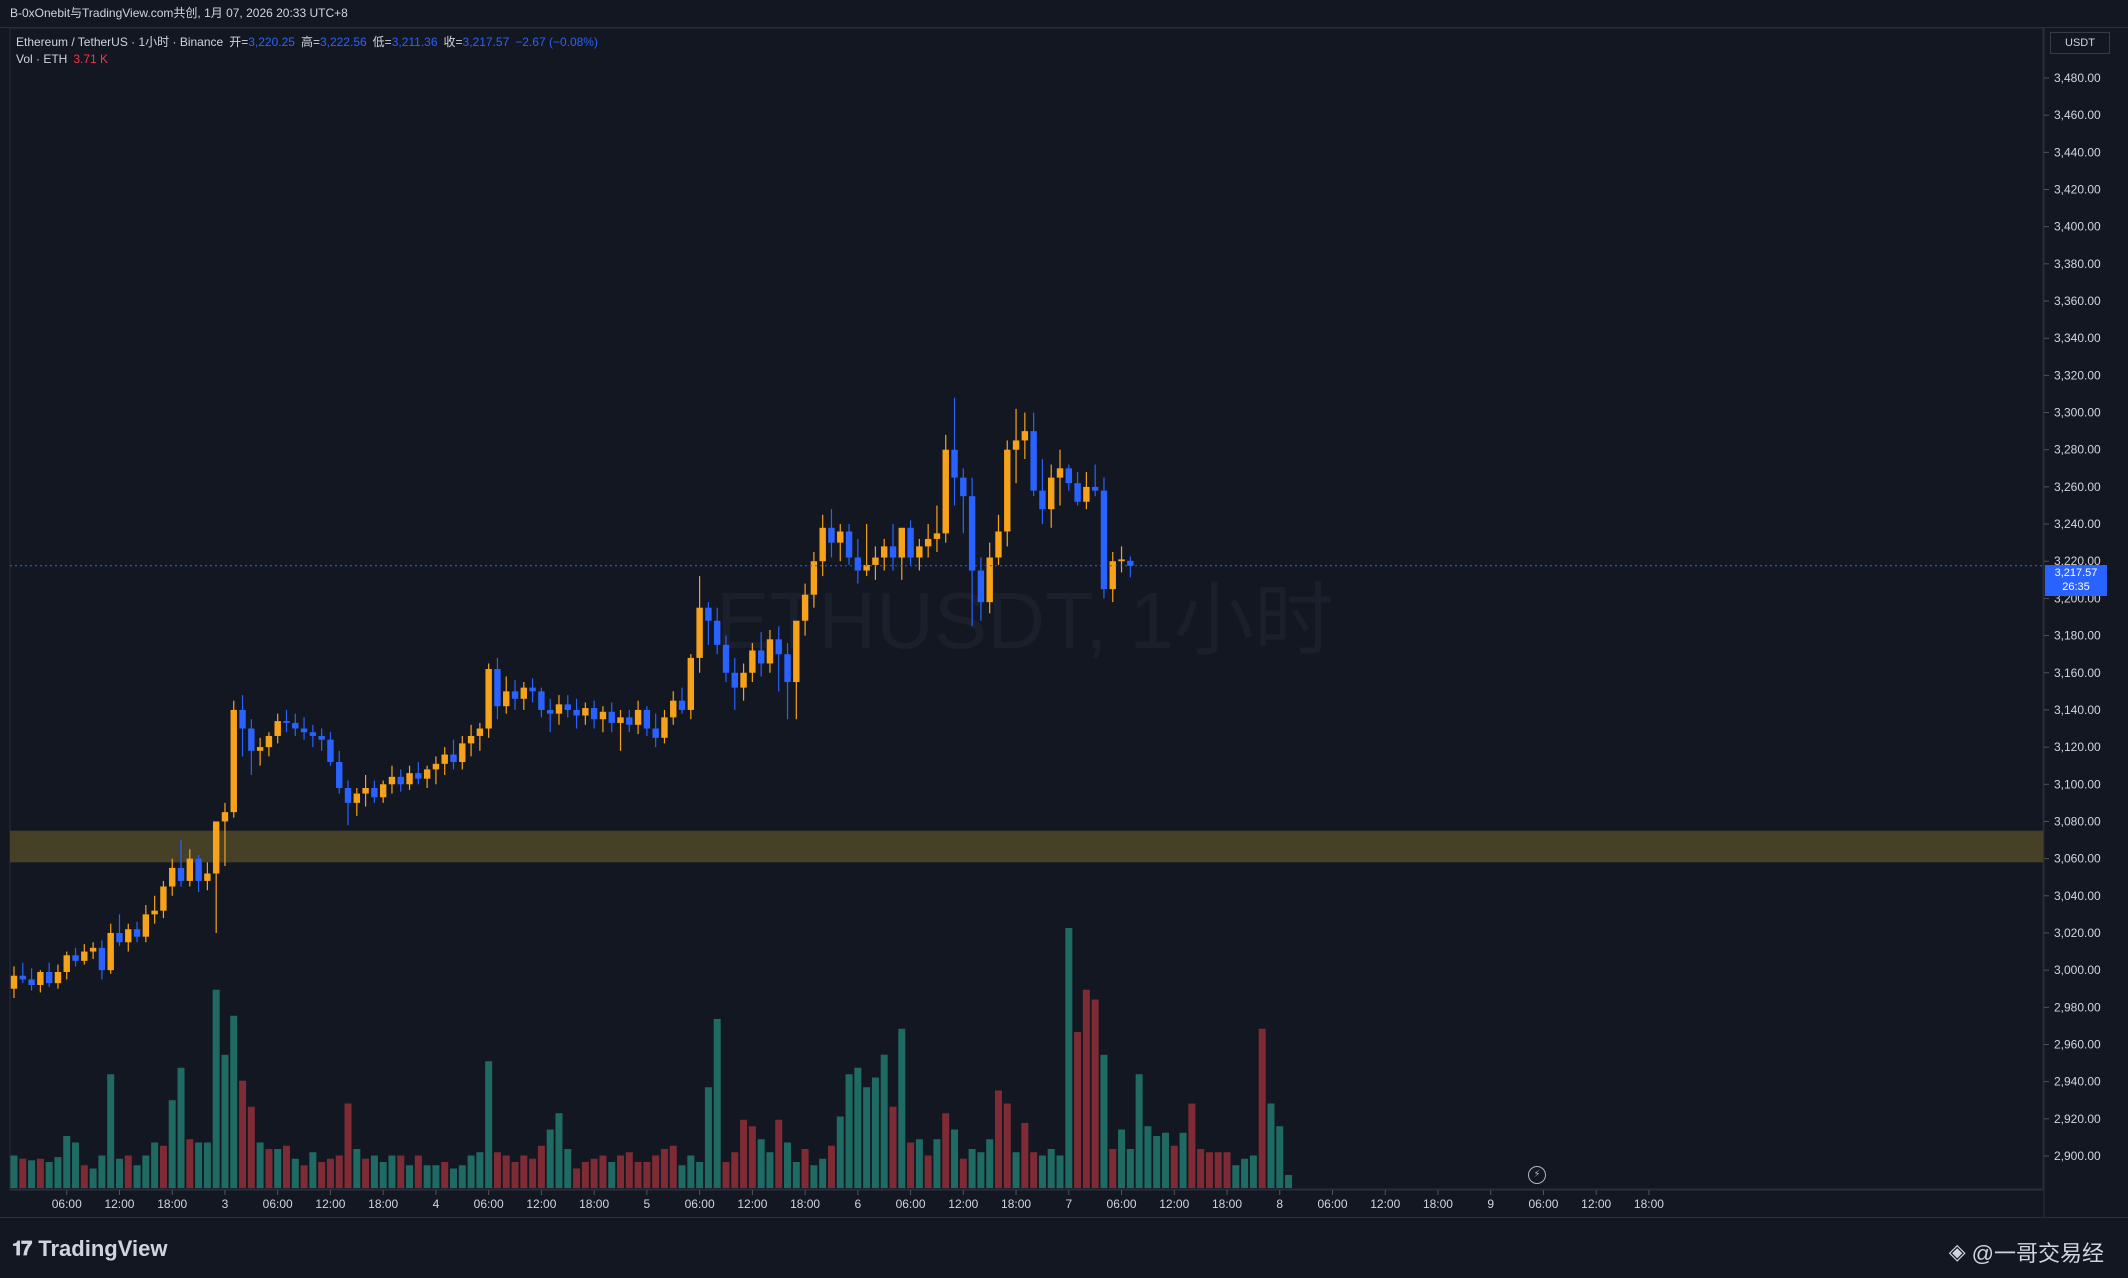 This screenshot has width=2128, height=1278. I want to click on tradingview-logo: 𝟏𝟕 TradingView, so click(89, 1249).